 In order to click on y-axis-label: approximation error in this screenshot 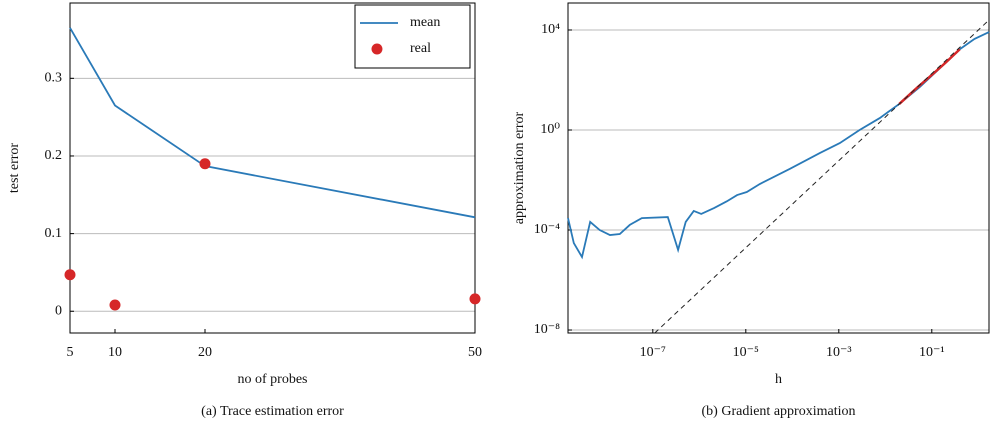, I will do `click(519, 167)`.